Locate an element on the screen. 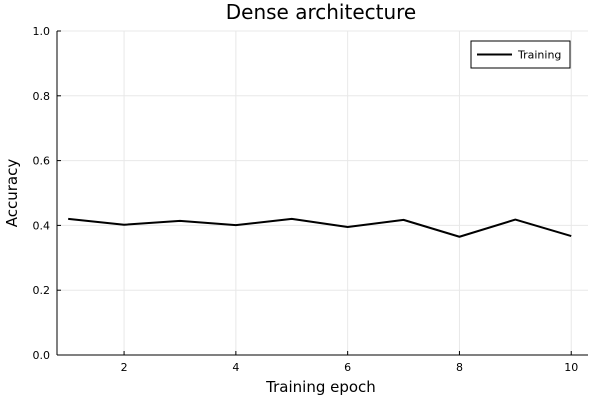  series-line-training is located at coordinates (320, 227).